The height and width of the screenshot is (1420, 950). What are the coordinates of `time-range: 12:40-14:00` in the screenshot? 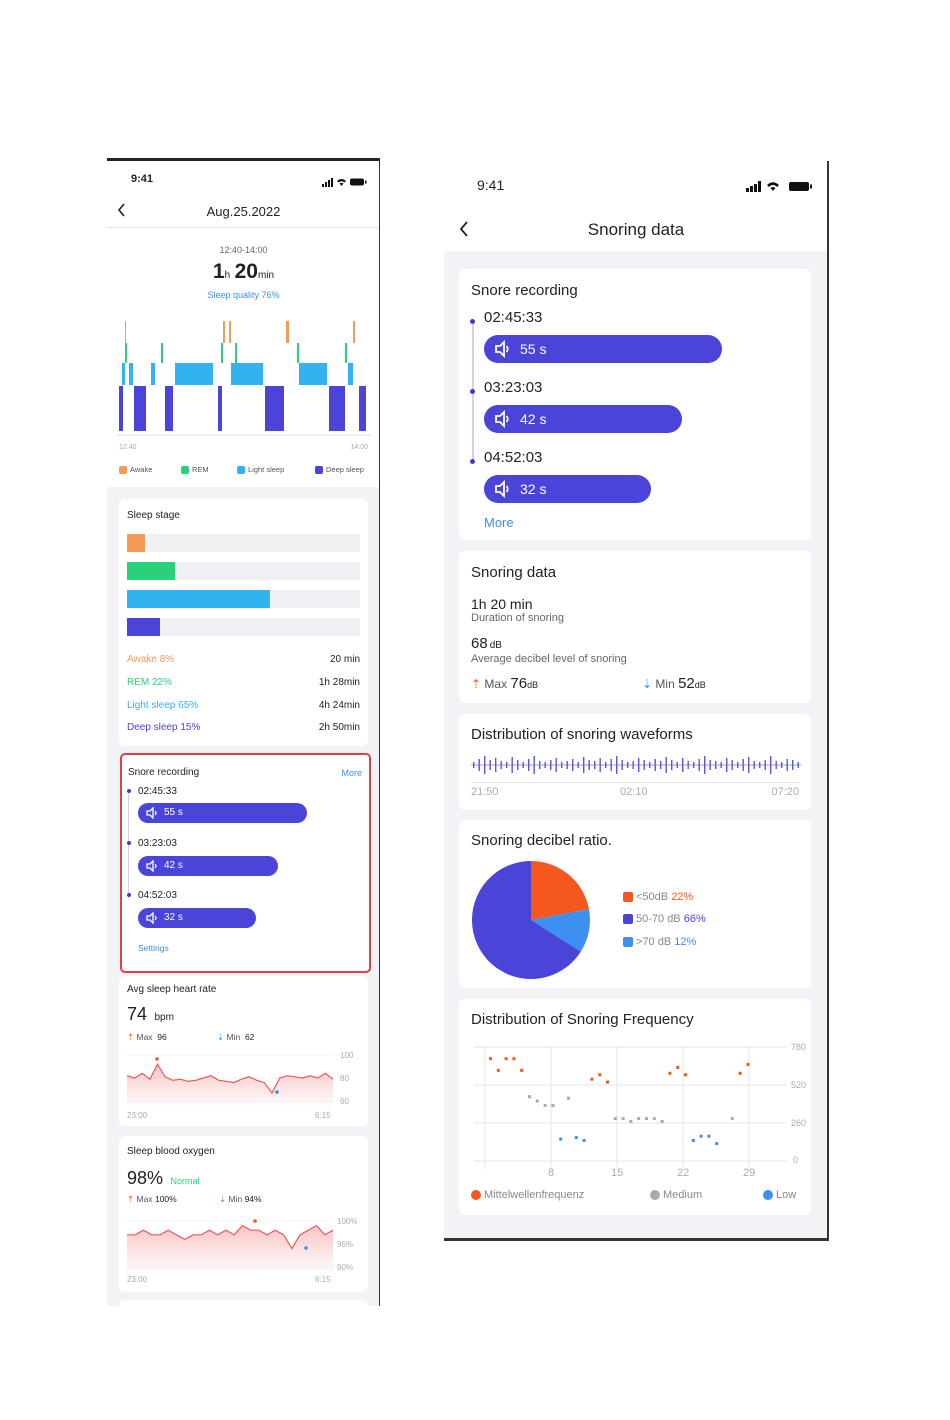 It's located at (243, 250).